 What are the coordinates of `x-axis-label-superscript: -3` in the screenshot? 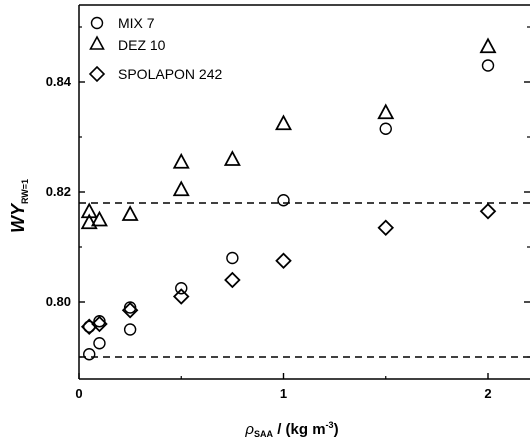 It's located at (330, 425).